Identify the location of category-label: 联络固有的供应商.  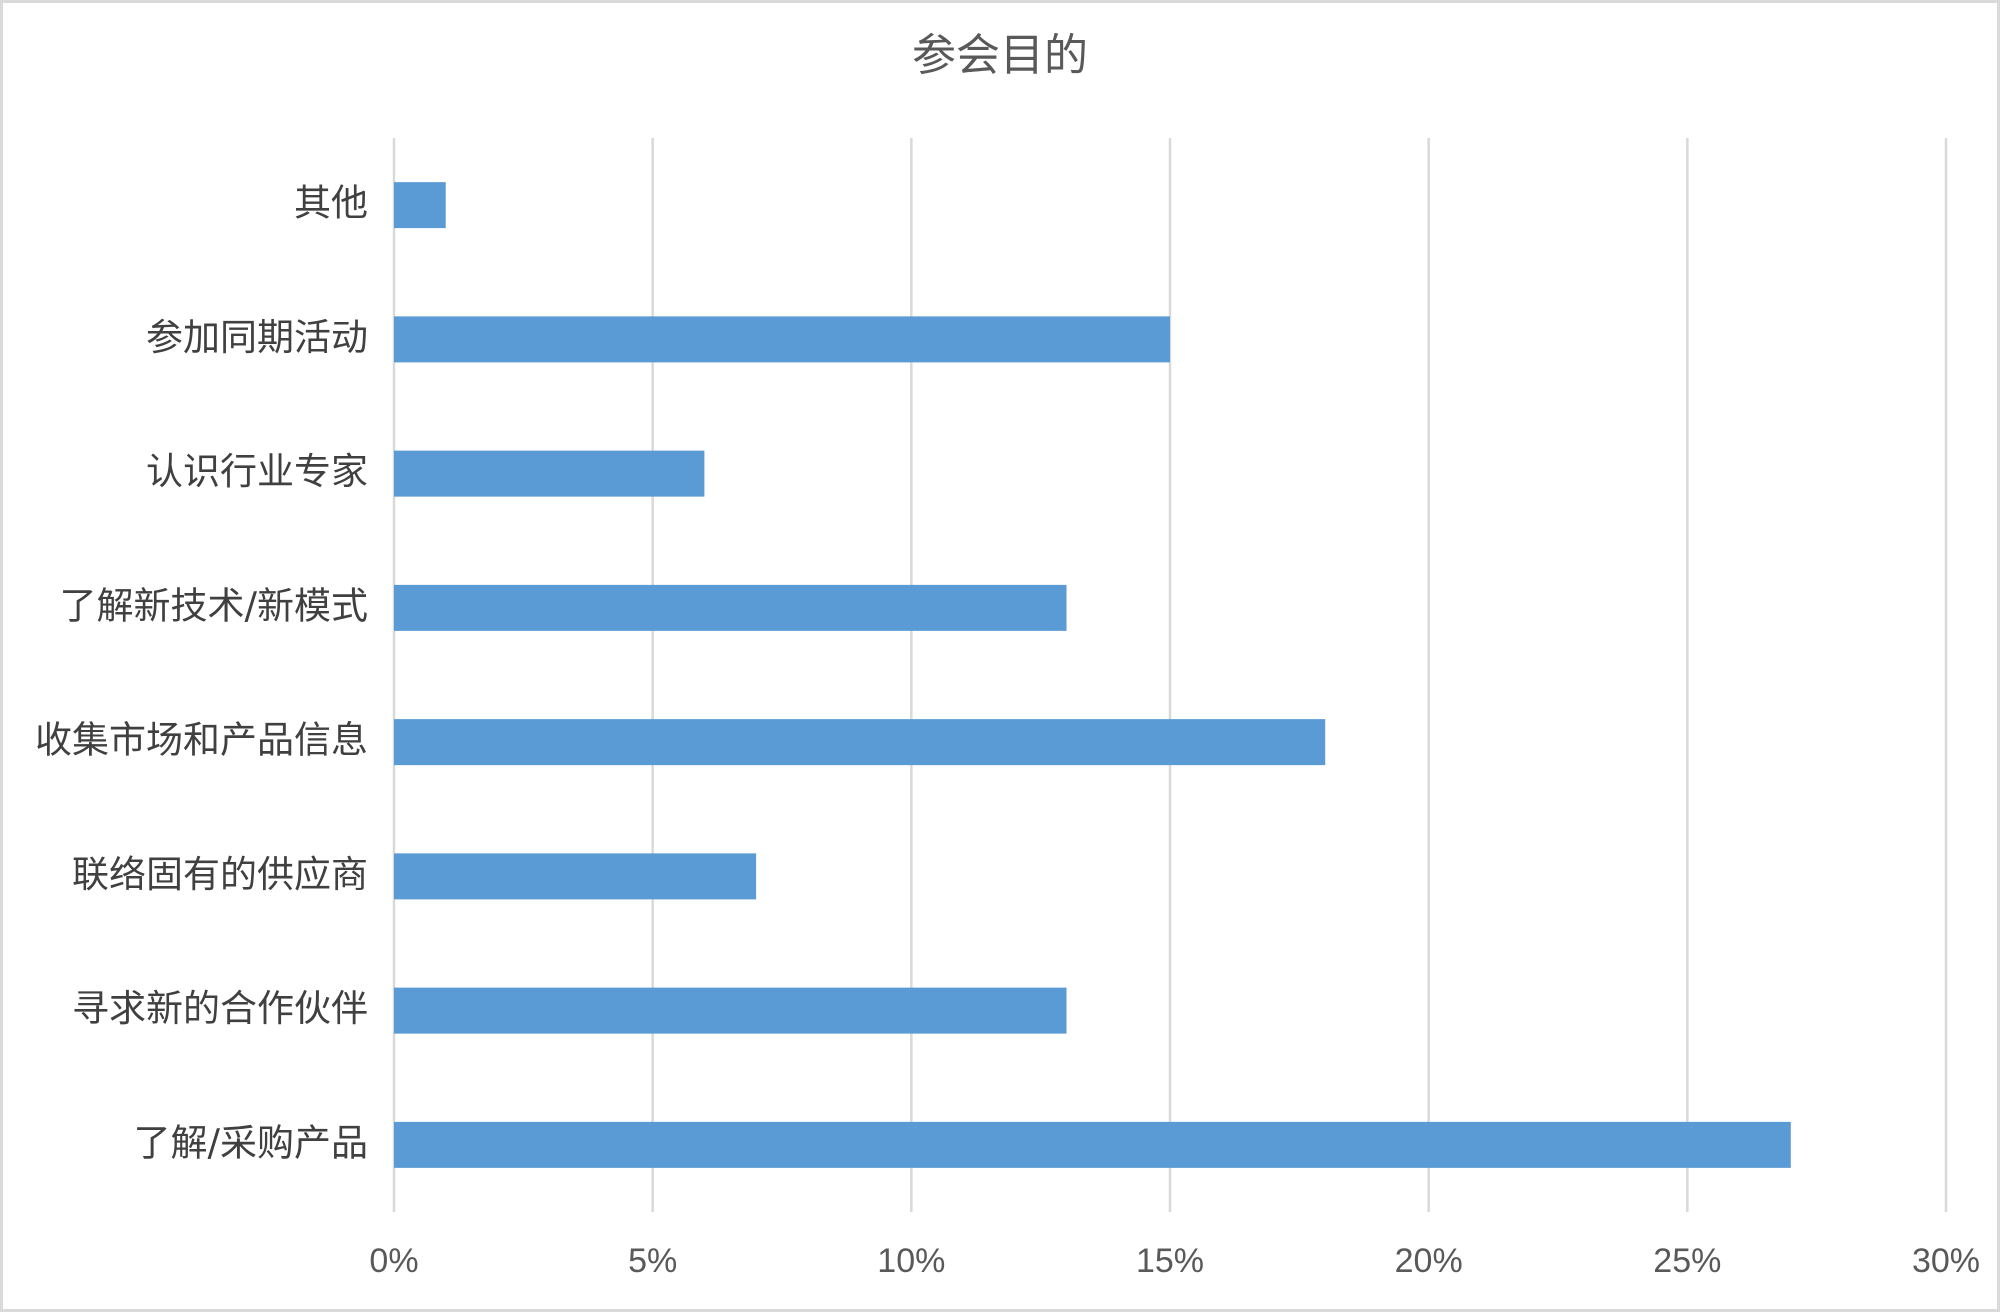
(220, 874).